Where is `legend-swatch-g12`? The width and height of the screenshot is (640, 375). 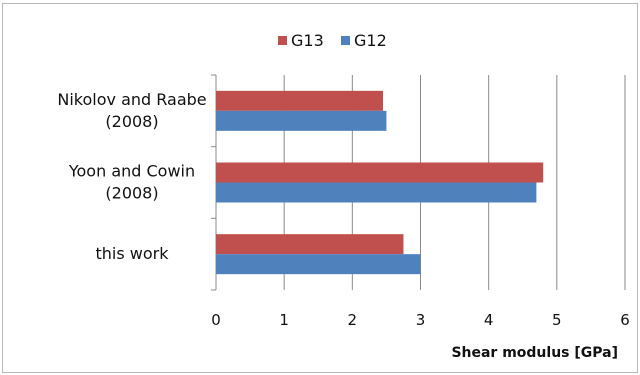 legend-swatch-g12 is located at coordinates (345, 40).